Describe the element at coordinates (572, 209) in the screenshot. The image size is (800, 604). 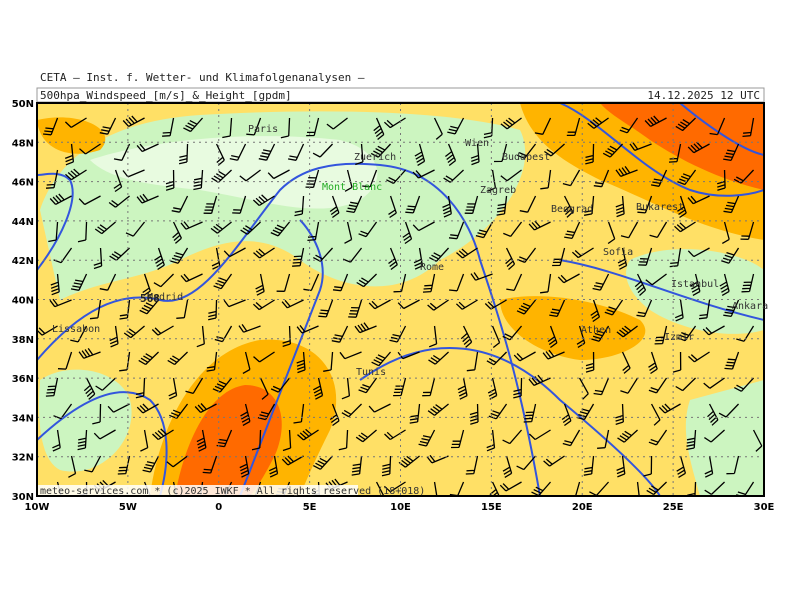
I see `city-label: Beograd` at that location.